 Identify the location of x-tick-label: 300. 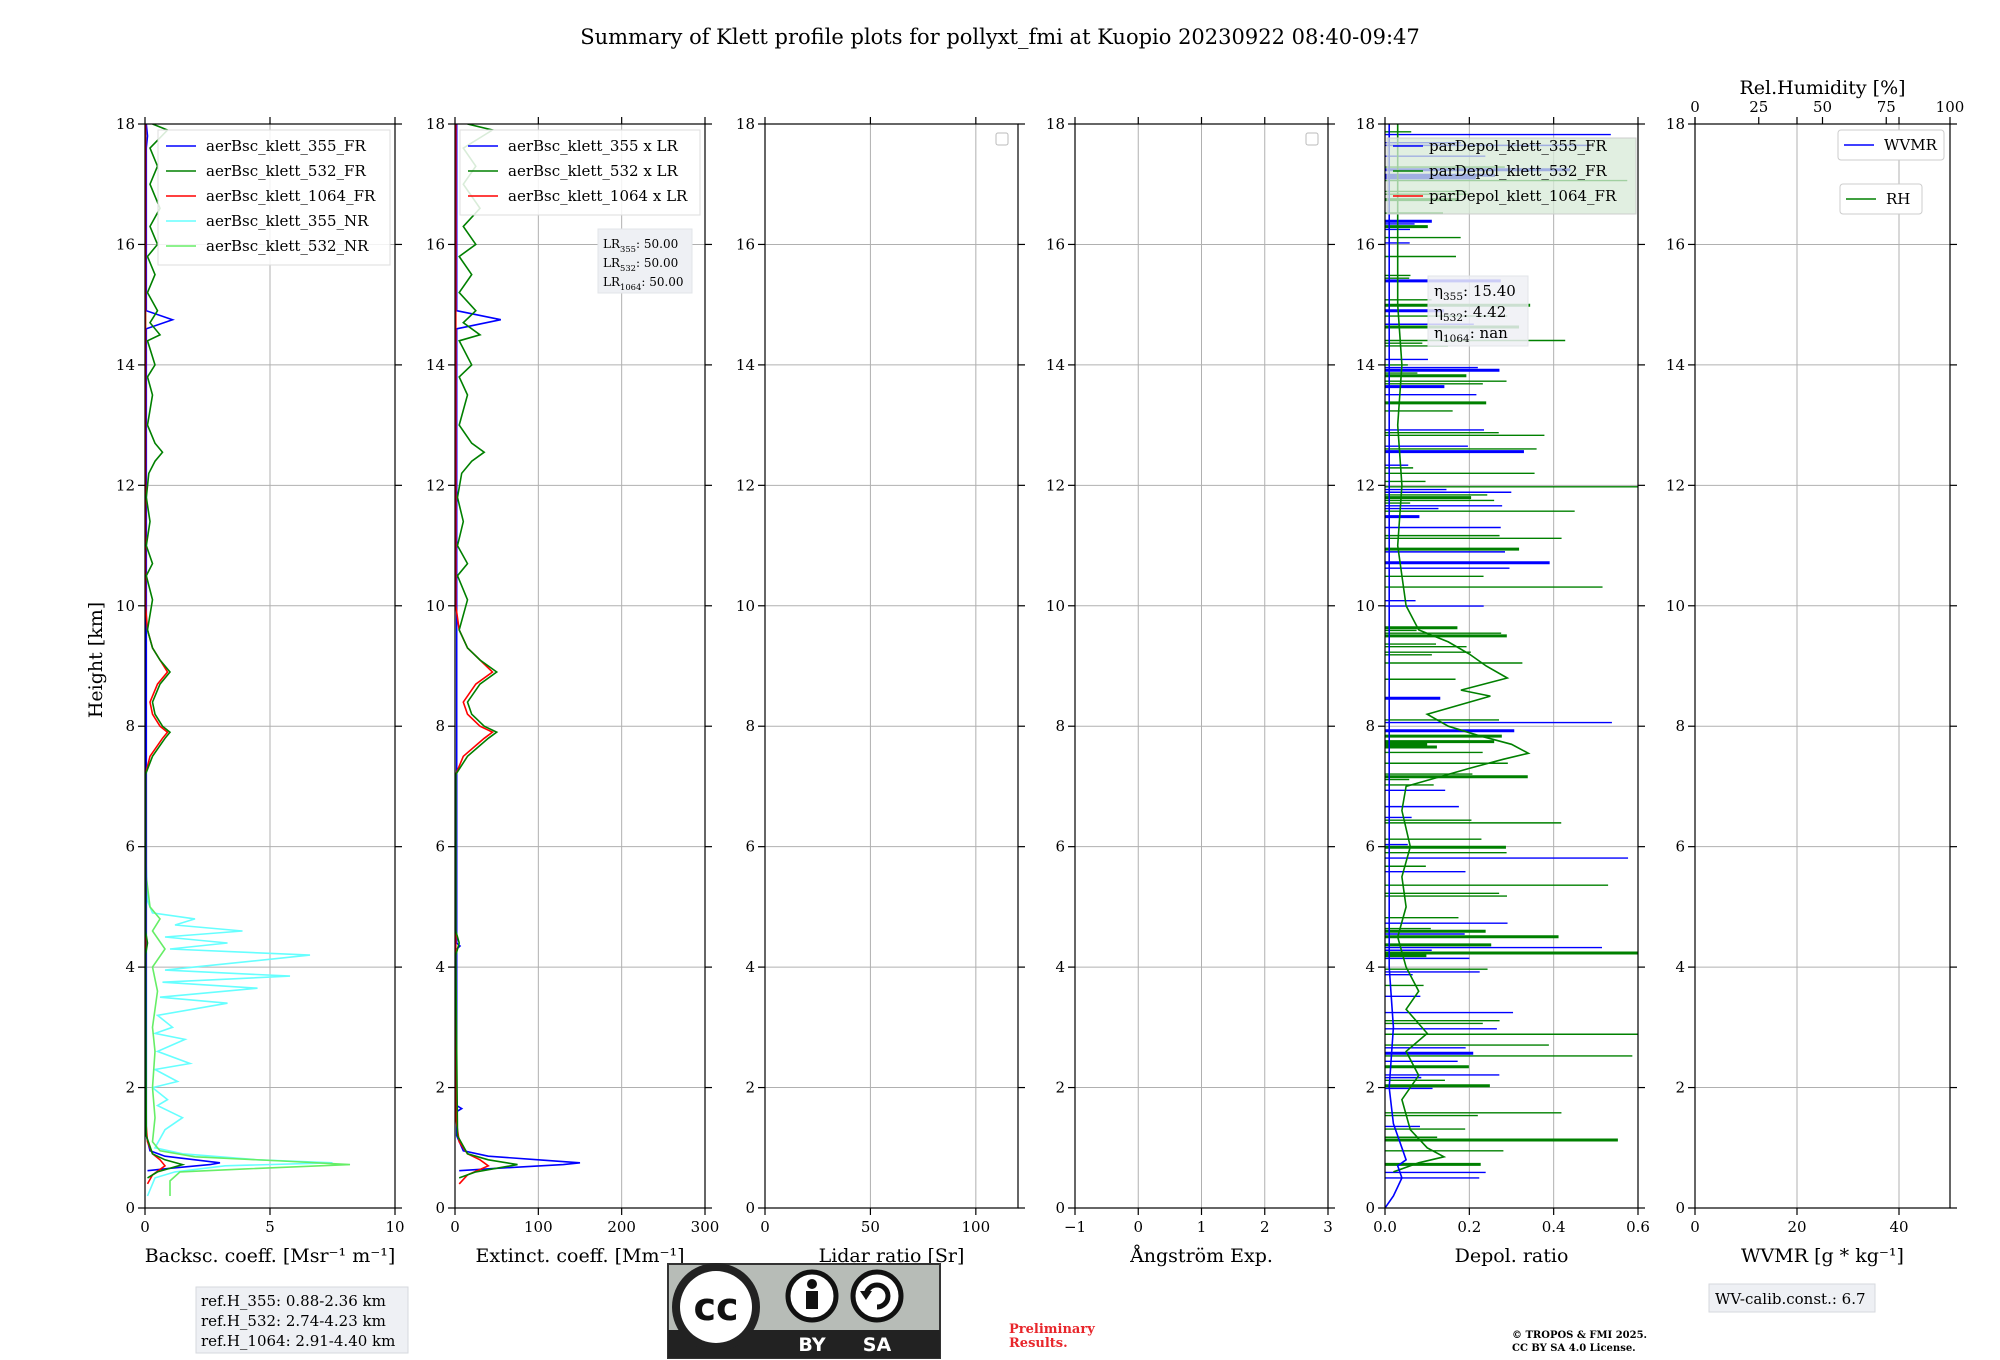
(705, 1227).